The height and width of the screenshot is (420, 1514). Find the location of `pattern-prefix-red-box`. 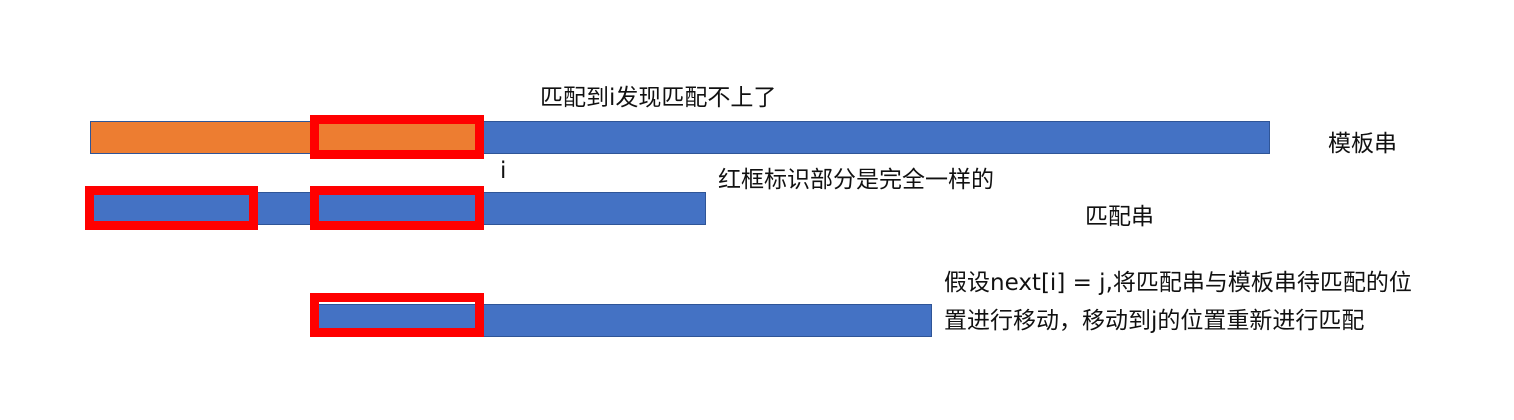

pattern-prefix-red-box is located at coordinates (171, 208).